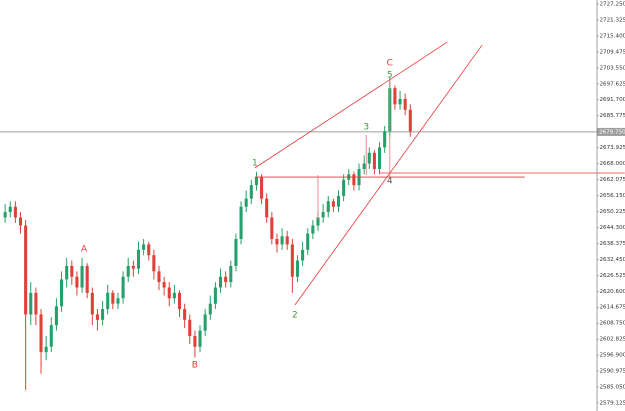 Image resolution: width=625 pixels, height=411 pixels. Describe the element at coordinates (390, 182) in the screenshot. I see `wave-label: 4` at that location.